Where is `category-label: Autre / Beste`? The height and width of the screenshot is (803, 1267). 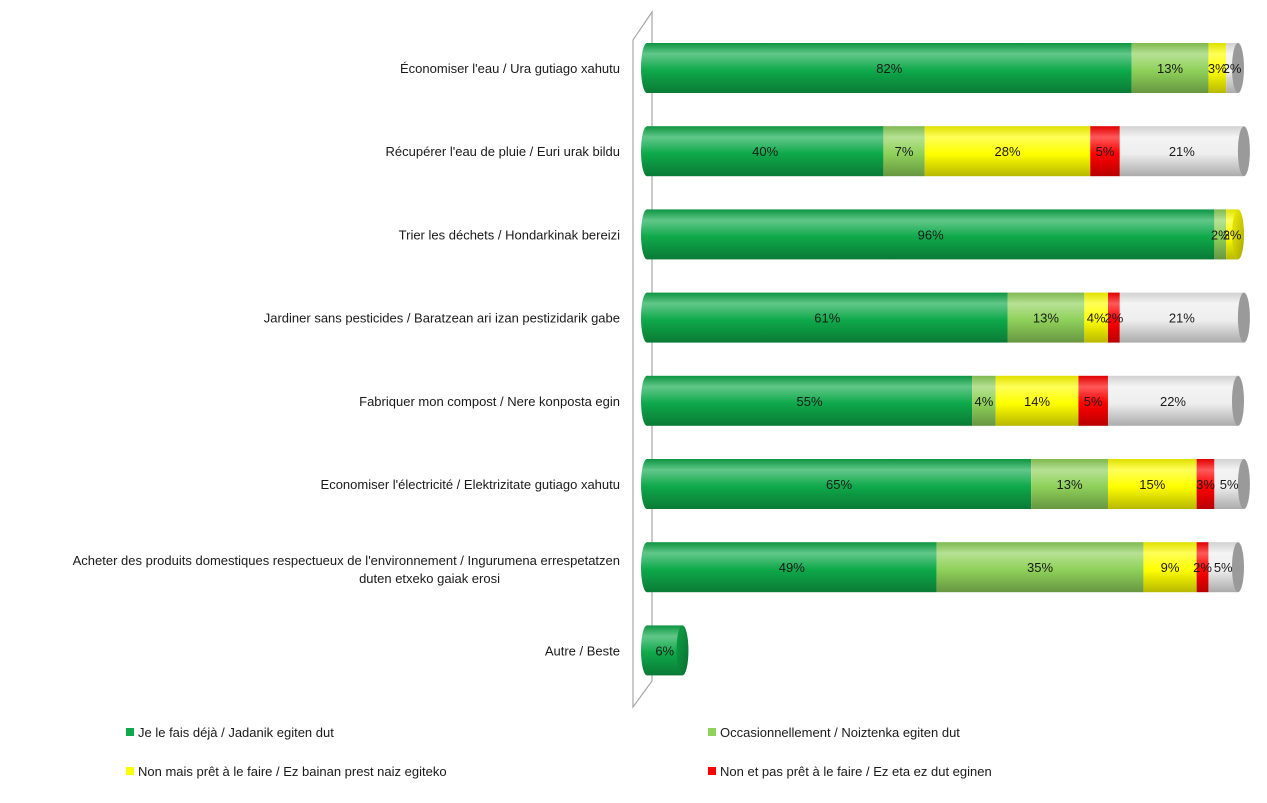 category-label: Autre / Beste is located at coordinates (582, 650).